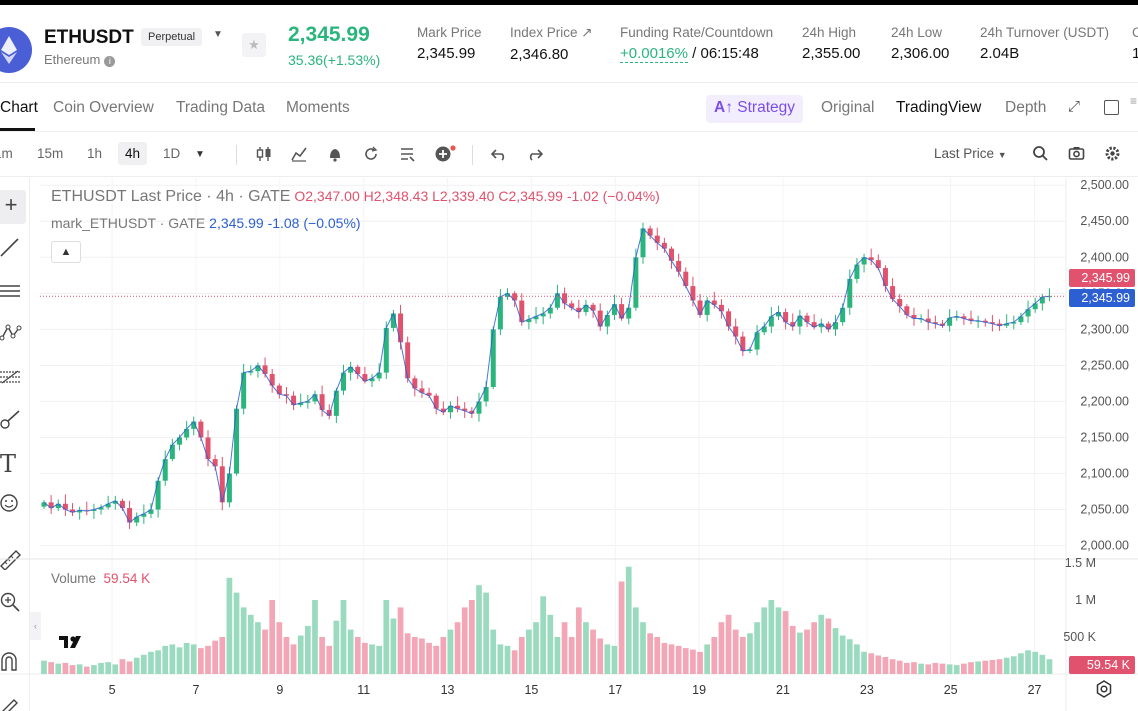 This screenshot has width=1138, height=711. Describe the element at coordinates (50, 153) in the screenshot. I see `timeframe-15m: 15m` at that location.